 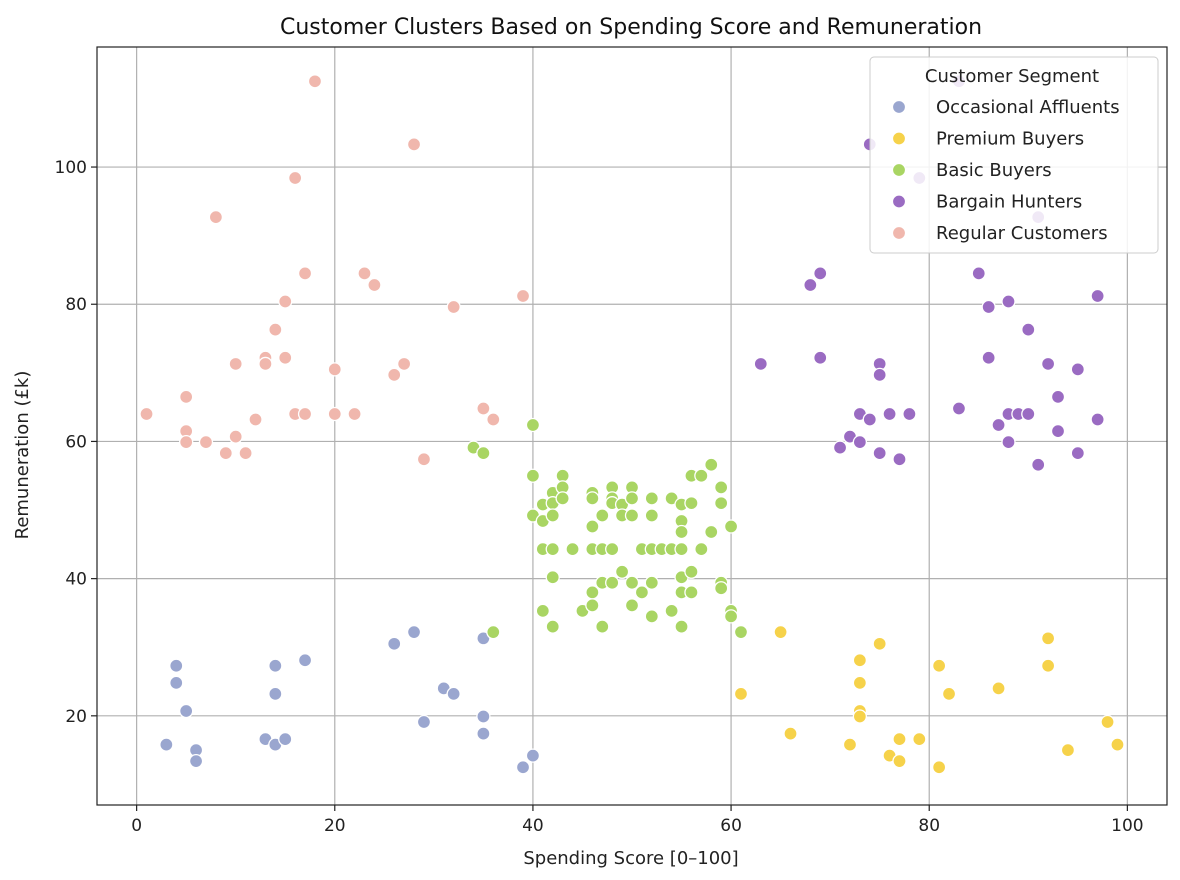 I want to click on x-tick-label: 20, so click(x=335, y=826).